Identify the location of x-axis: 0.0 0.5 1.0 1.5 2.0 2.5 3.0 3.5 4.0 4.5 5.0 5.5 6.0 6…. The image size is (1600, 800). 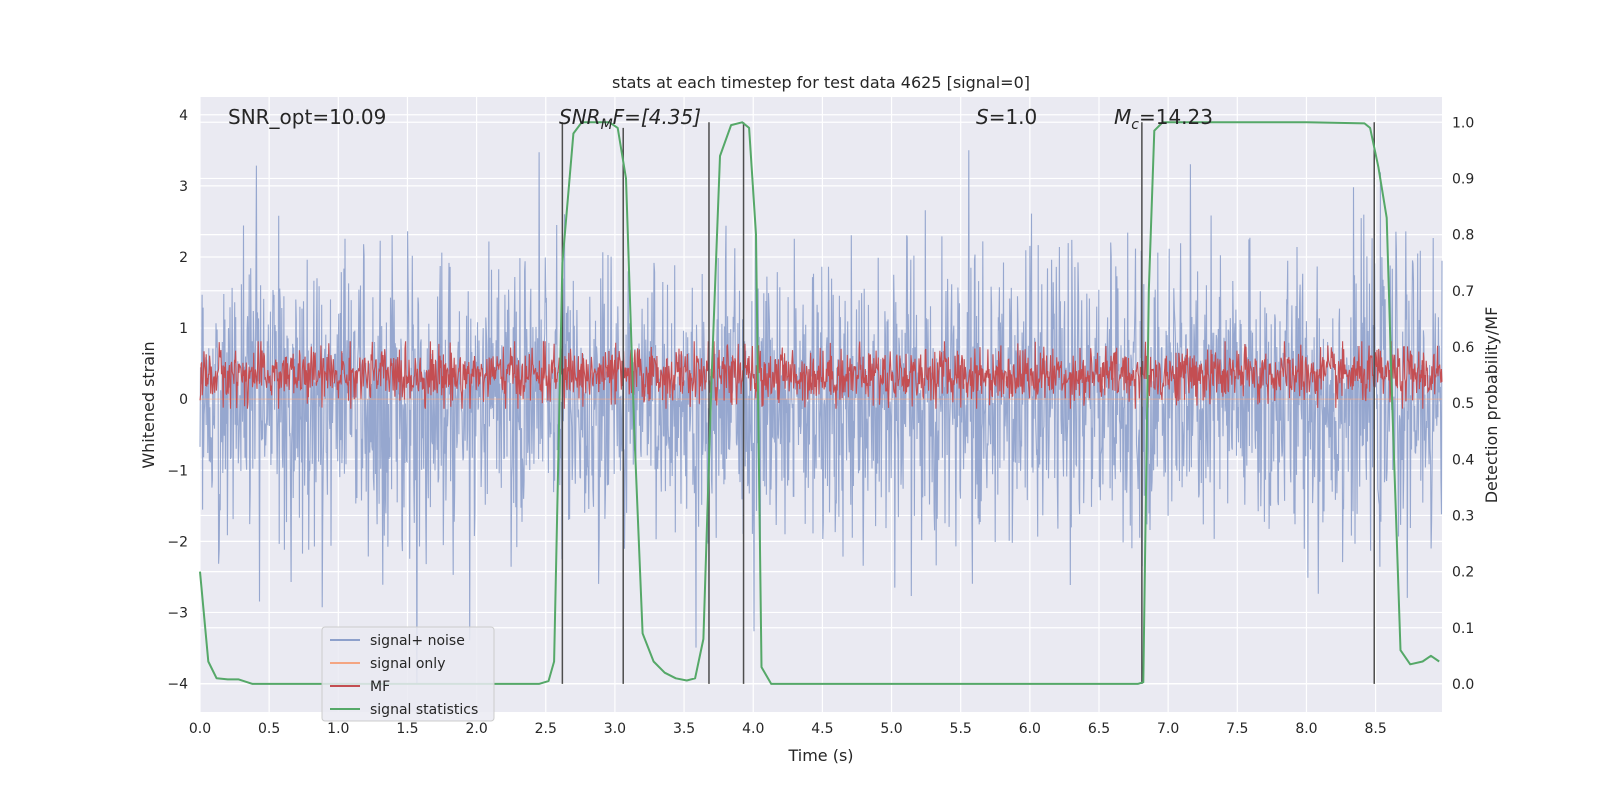
(788, 729).